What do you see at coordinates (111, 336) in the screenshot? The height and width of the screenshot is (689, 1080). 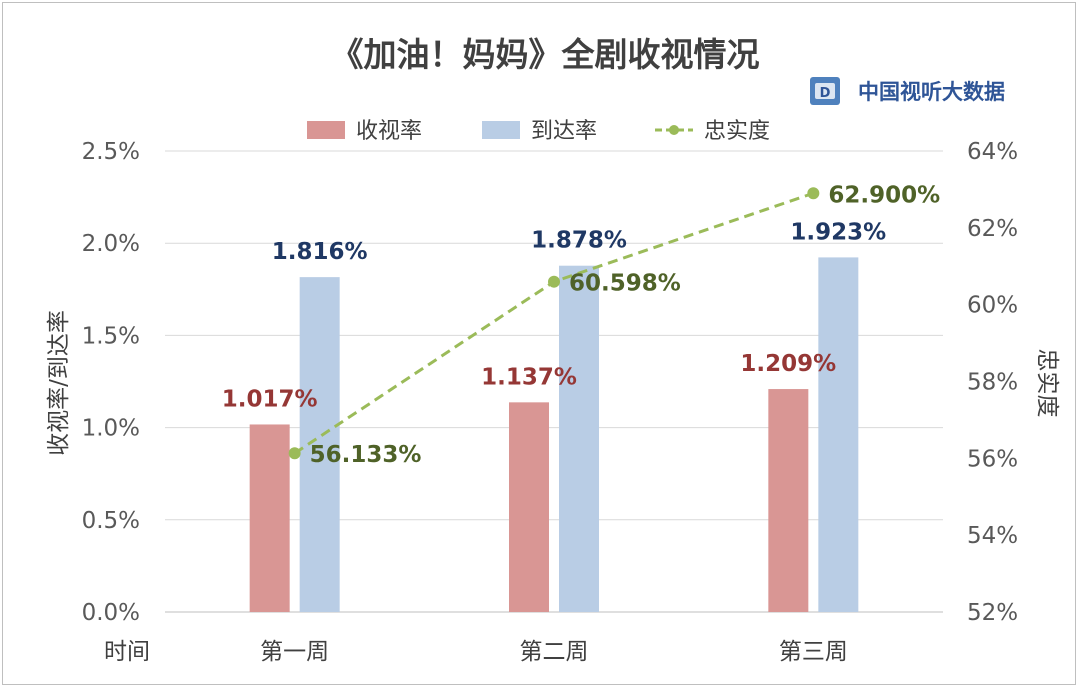 I see `y-left-tick-label: 1.5%` at bounding box center [111, 336].